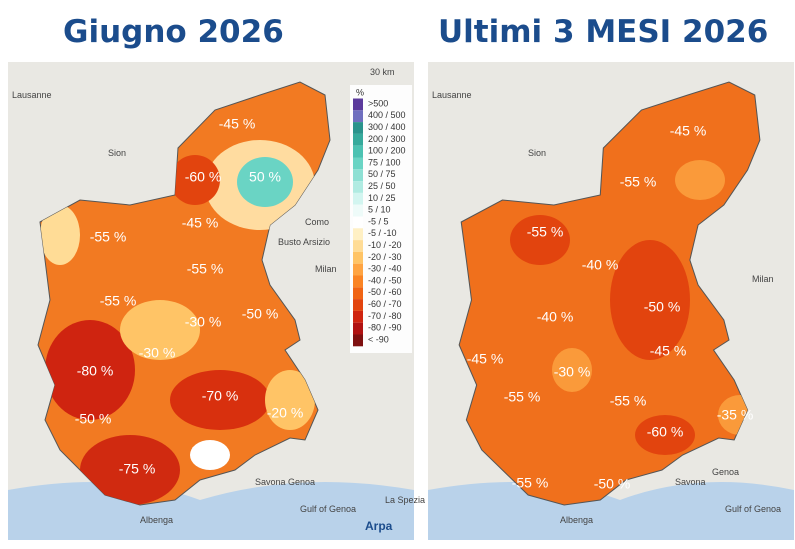  Describe the element at coordinates (385, 304) in the screenshot. I see `legend-label: -60 / -70` at that location.